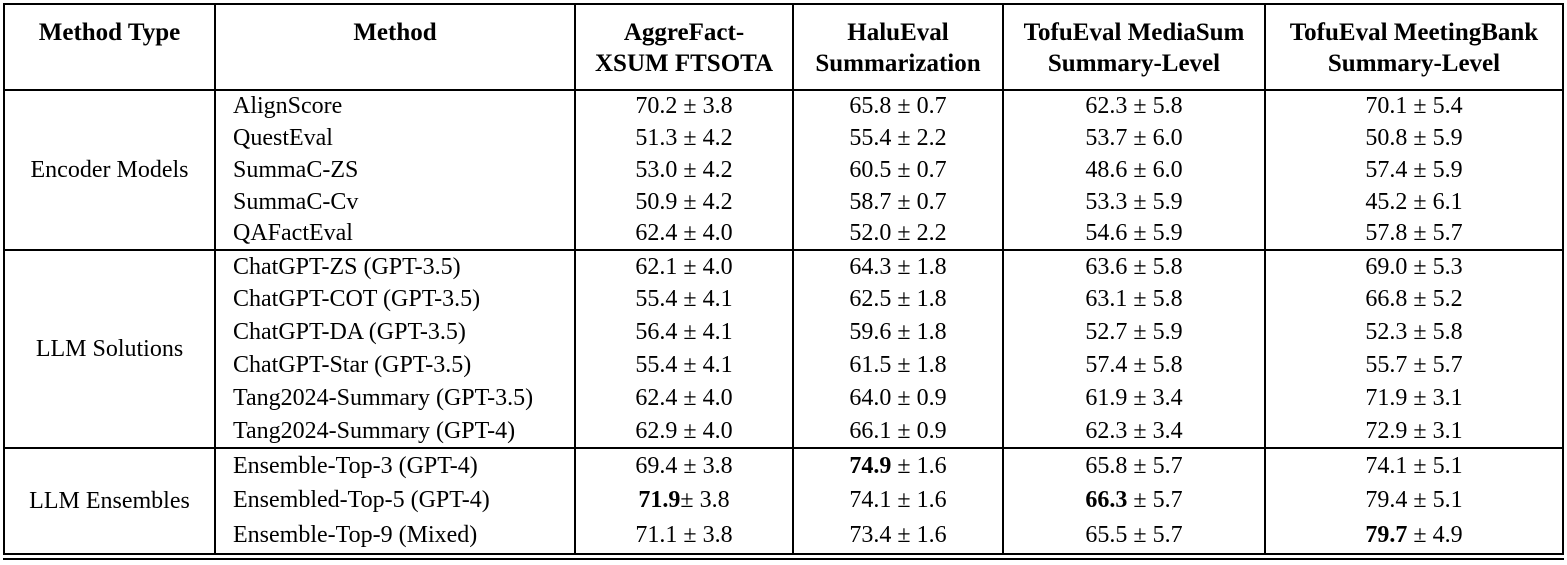 The height and width of the screenshot is (565, 1567). I want to click on method-type-group-label: LLM Ensembles, so click(109, 500).